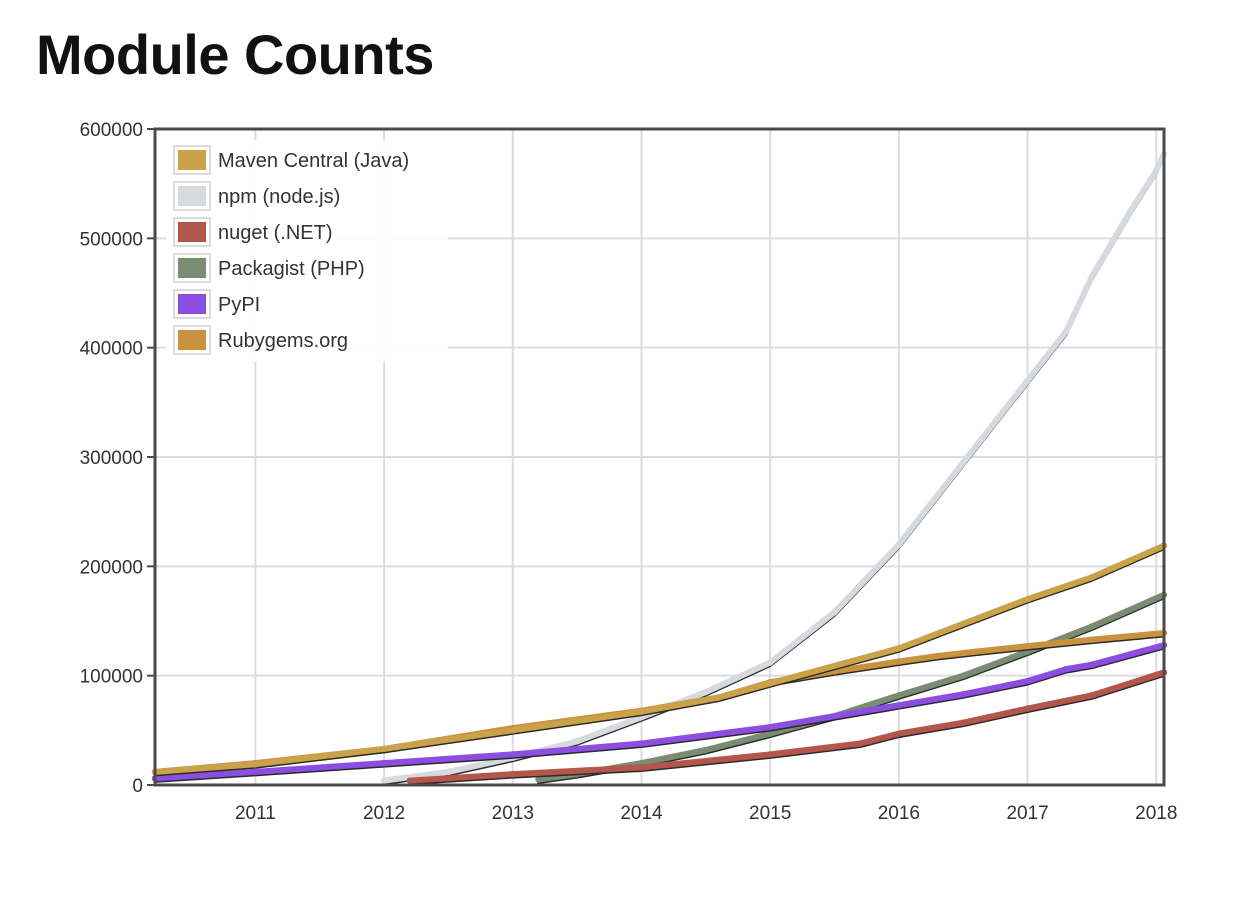 The width and height of the screenshot is (1238, 912). Describe the element at coordinates (1027, 813) in the screenshot. I see `x-tick-label: 2017` at that location.